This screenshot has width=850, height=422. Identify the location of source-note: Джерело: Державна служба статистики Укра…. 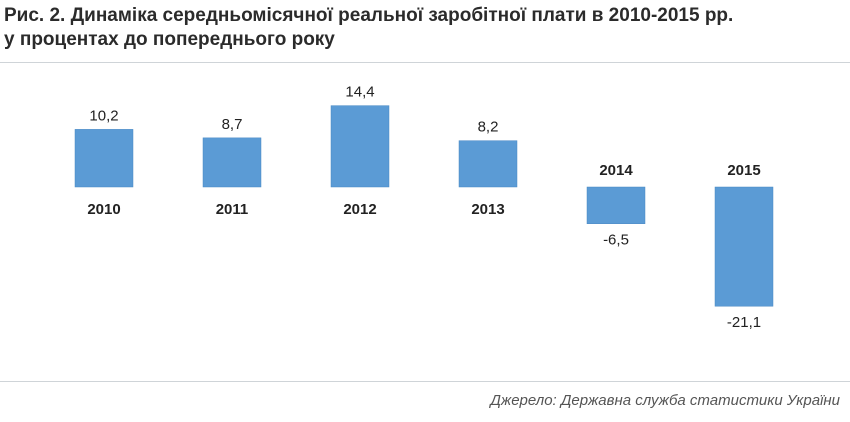
(665, 400).